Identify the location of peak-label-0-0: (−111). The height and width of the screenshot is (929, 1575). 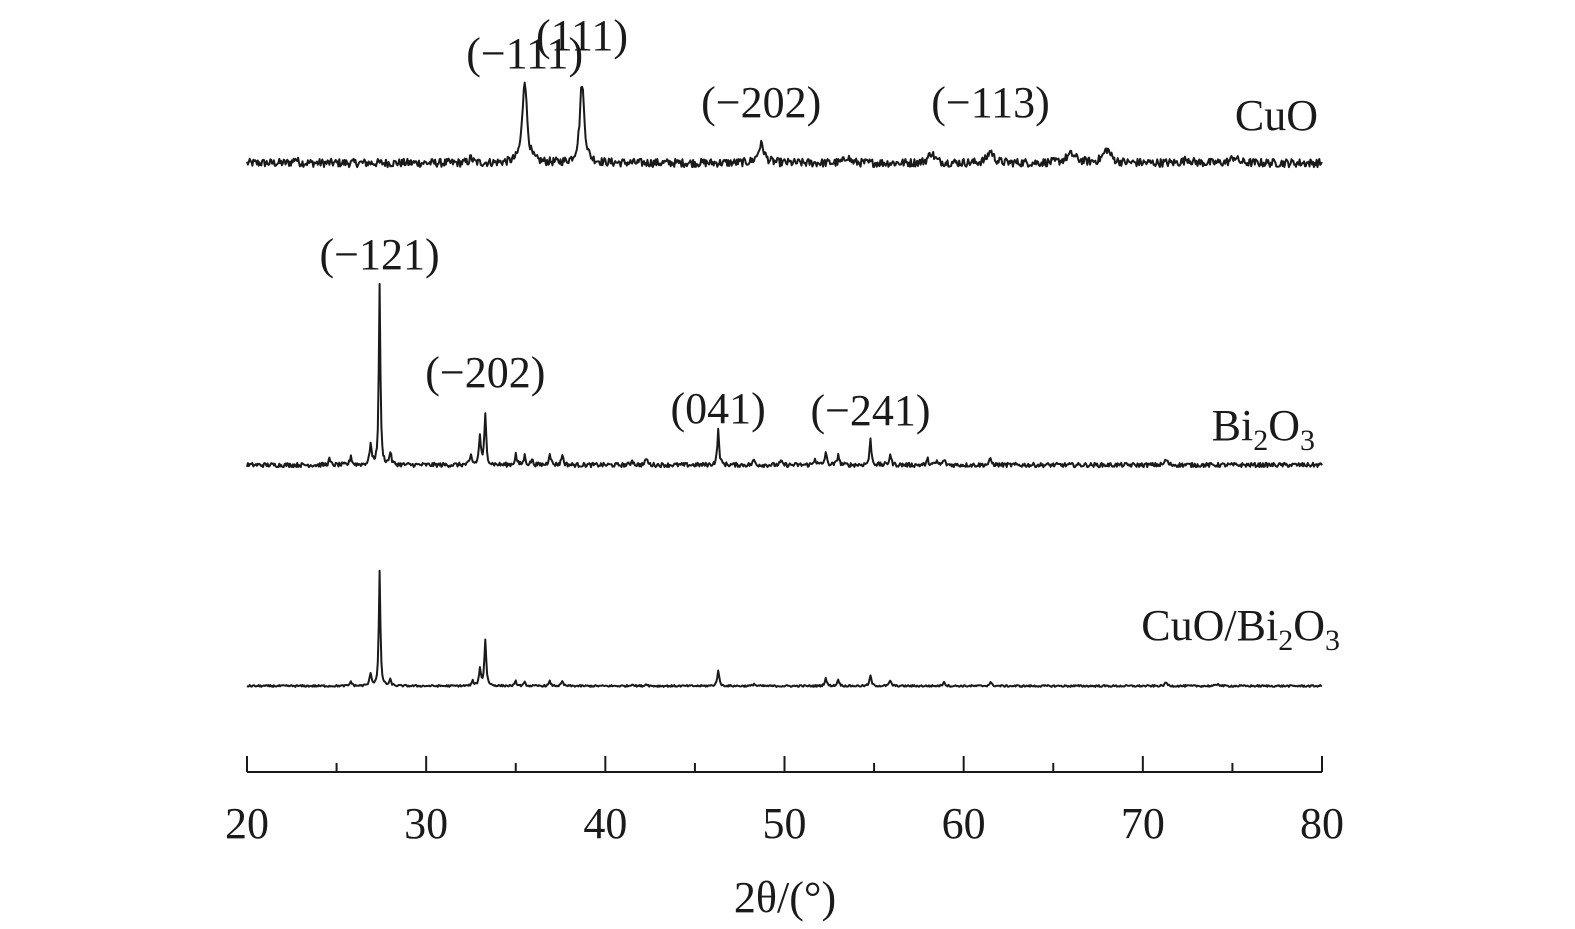
(524, 53).